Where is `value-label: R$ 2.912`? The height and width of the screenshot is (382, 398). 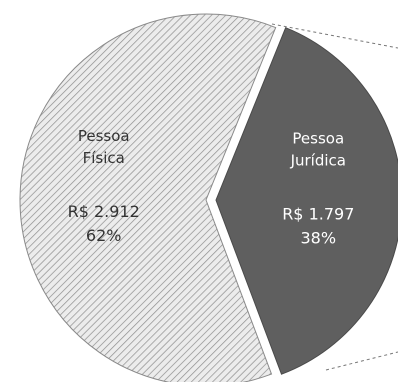
value-label: R$ 2.912 is located at coordinates (104, 211).